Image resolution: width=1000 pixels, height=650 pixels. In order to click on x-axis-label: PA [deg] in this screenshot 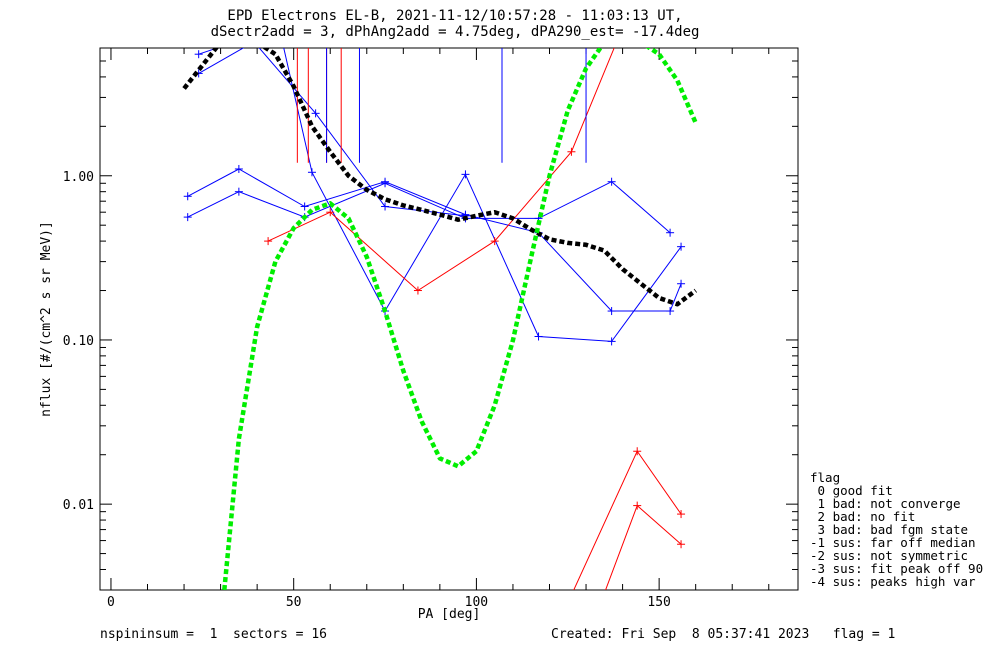, I will do `click(449, 614)`.